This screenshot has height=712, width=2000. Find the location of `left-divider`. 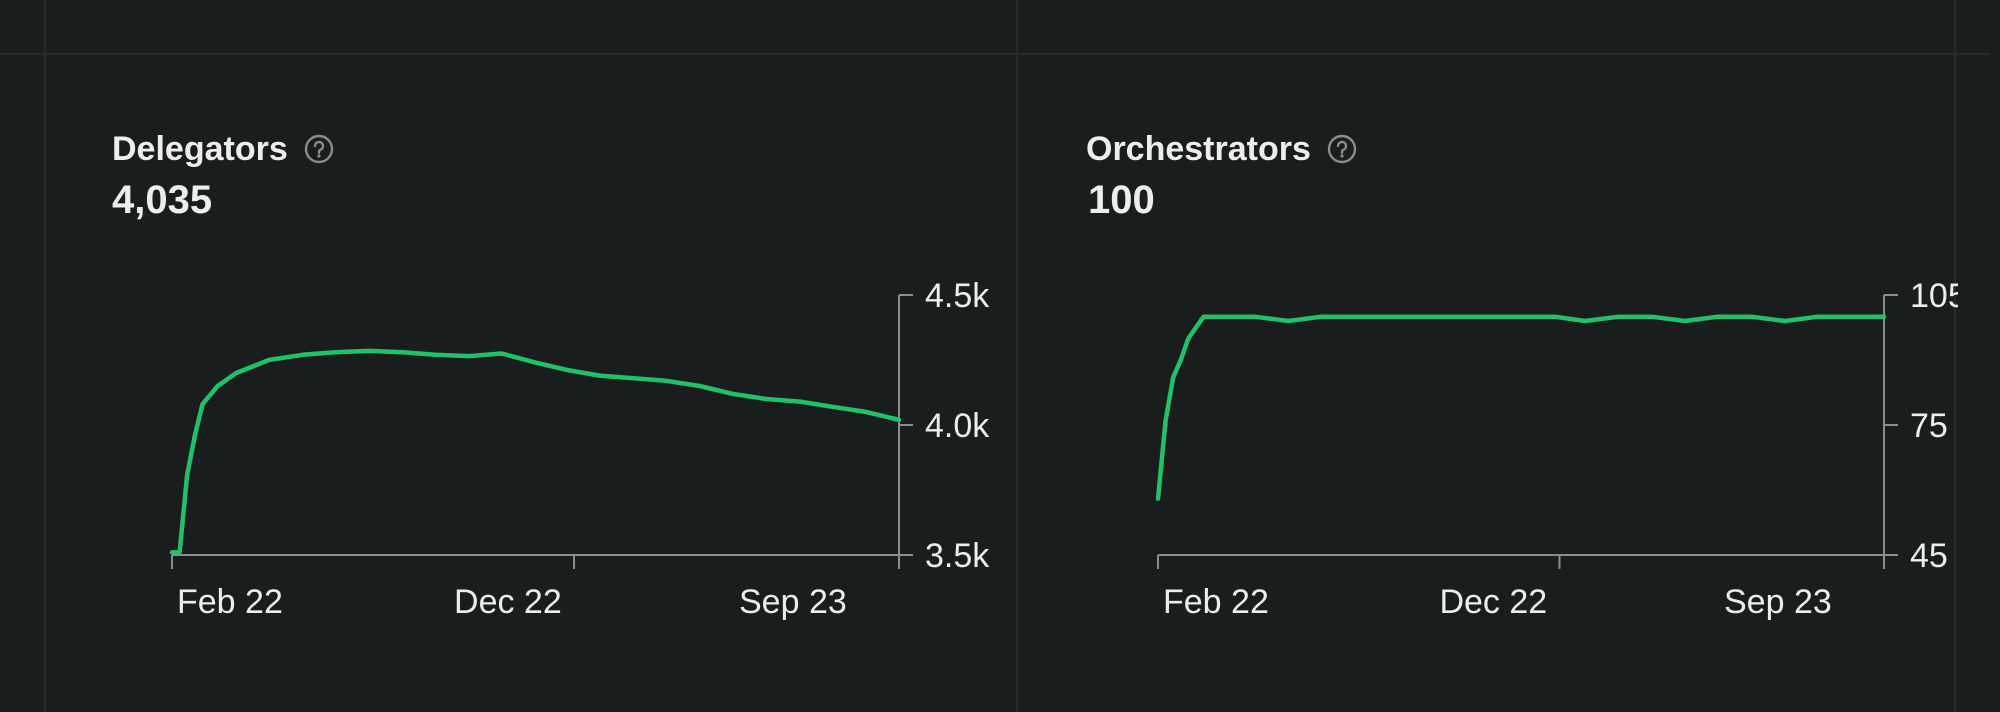

left-divider is located at coordinates (45, 356).